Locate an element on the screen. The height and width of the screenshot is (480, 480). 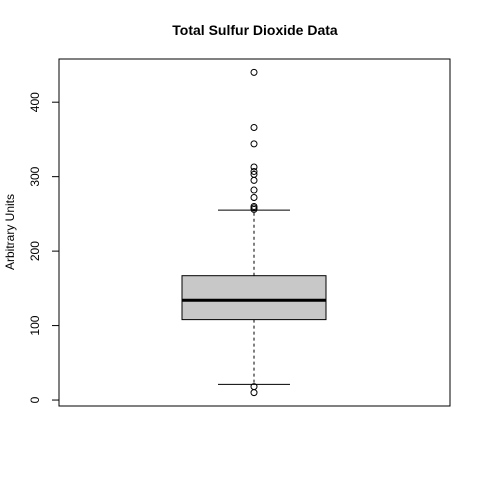
y-tick-label: 300 is located at coordinates (35, 176).